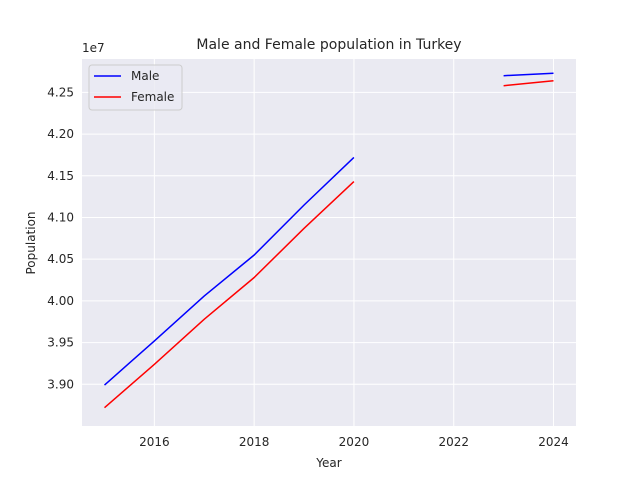 The image size is (640, 480). What do you see at coordinates (60, 217) in the screenshot?
I see `y-tick-label: 4.10` at bounding box center [60, 217].